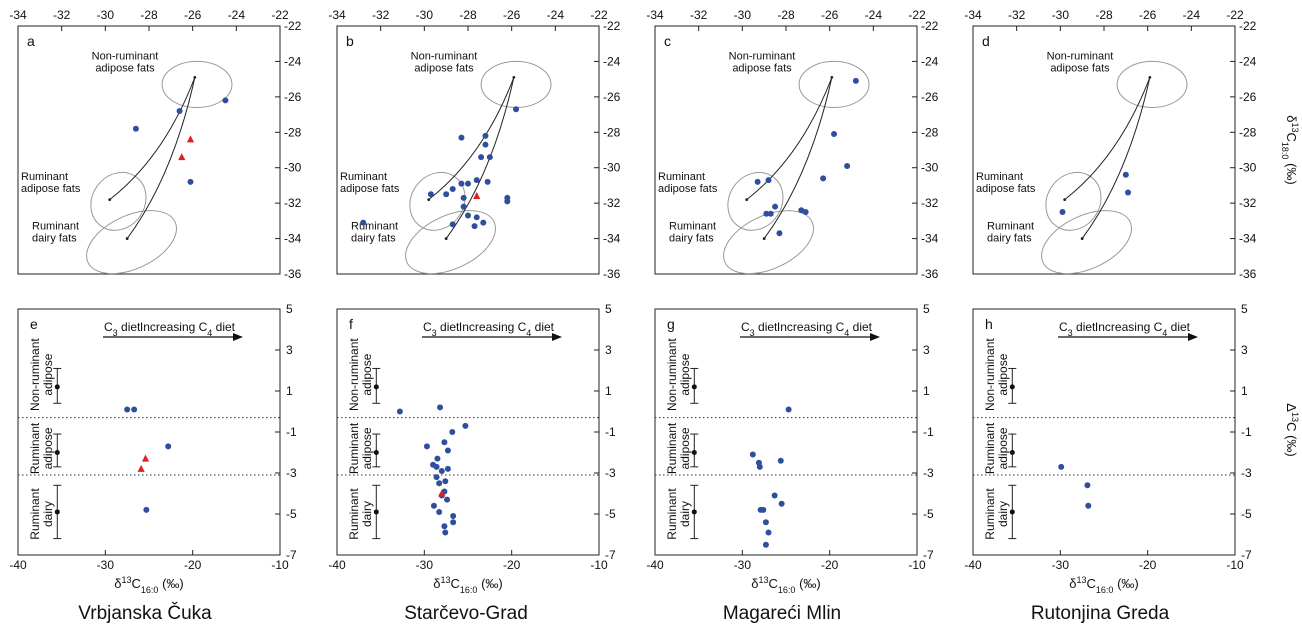 The width and height of the screenshot is (1302, 630). I want to click on y-tick-label: -30, so click(930, 168).